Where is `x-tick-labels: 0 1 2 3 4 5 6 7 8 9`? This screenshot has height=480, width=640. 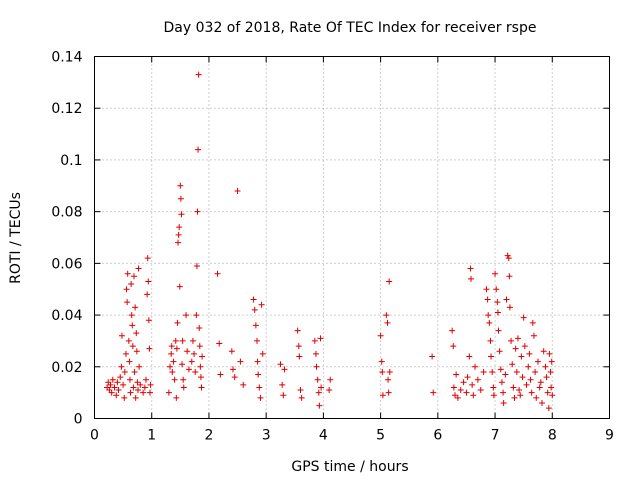 x-tick-labels: 0 1 2 3 4 5 6 7 8 9 is located at coordinates (352, 436).